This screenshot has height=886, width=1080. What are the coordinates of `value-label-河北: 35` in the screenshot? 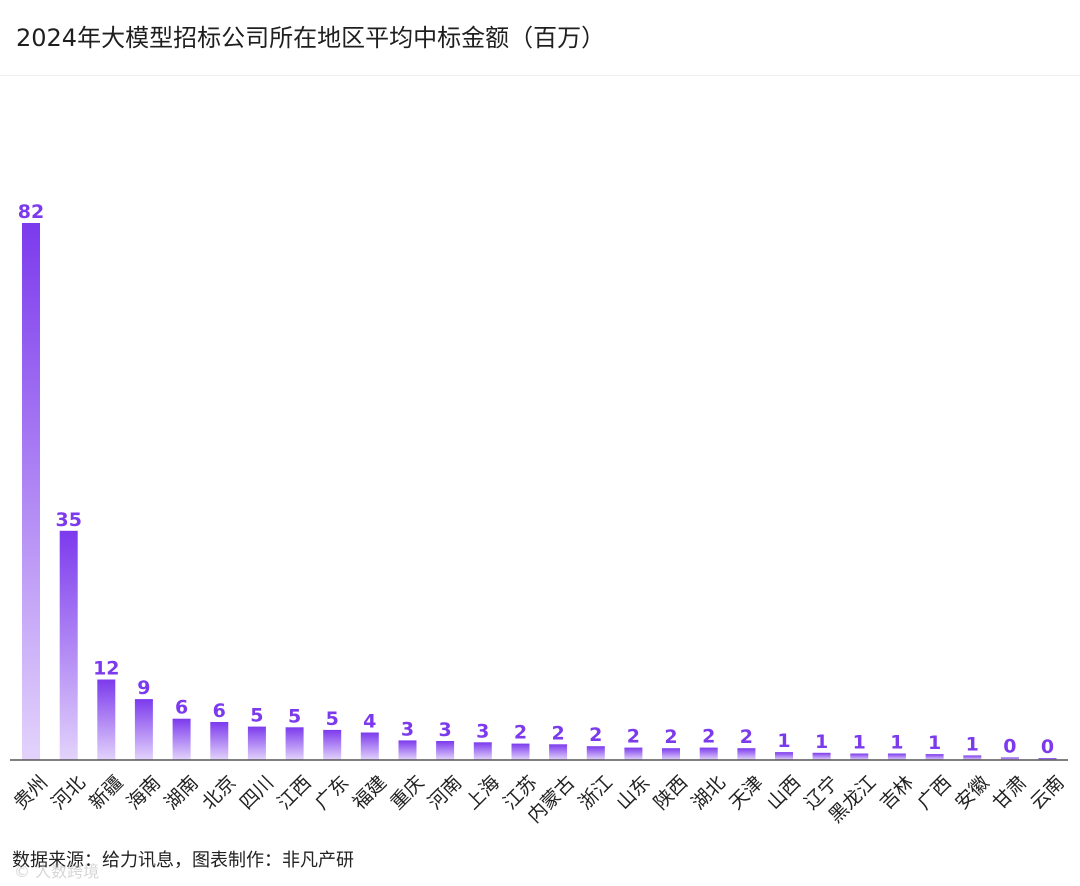 It's located at (68, 520).